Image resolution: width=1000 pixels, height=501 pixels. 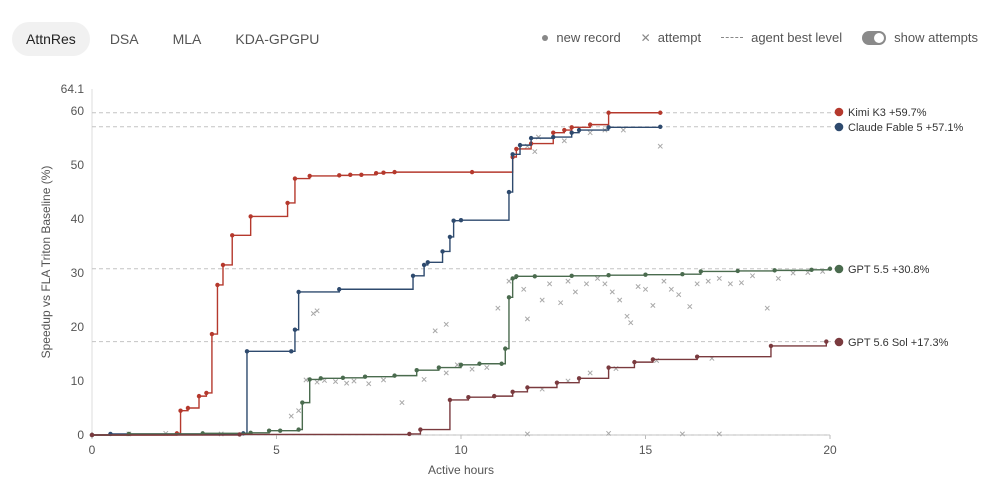 What do you see at coordinates (78, 381) in the screenshot?
I see `y-tick-label: 10` at bounding box center [78, 381].